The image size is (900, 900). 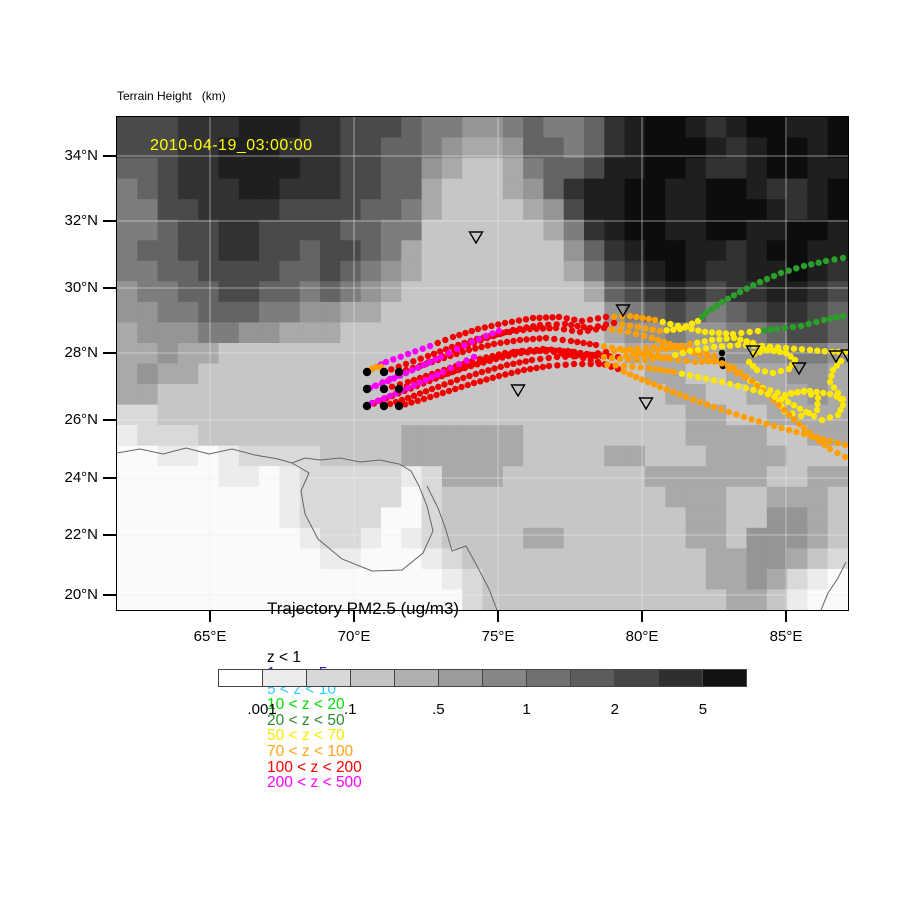 What do you see at coordinates (417, 678) in the screenshot?
I see `colorbar-cell` at bounding box center [417, 678].